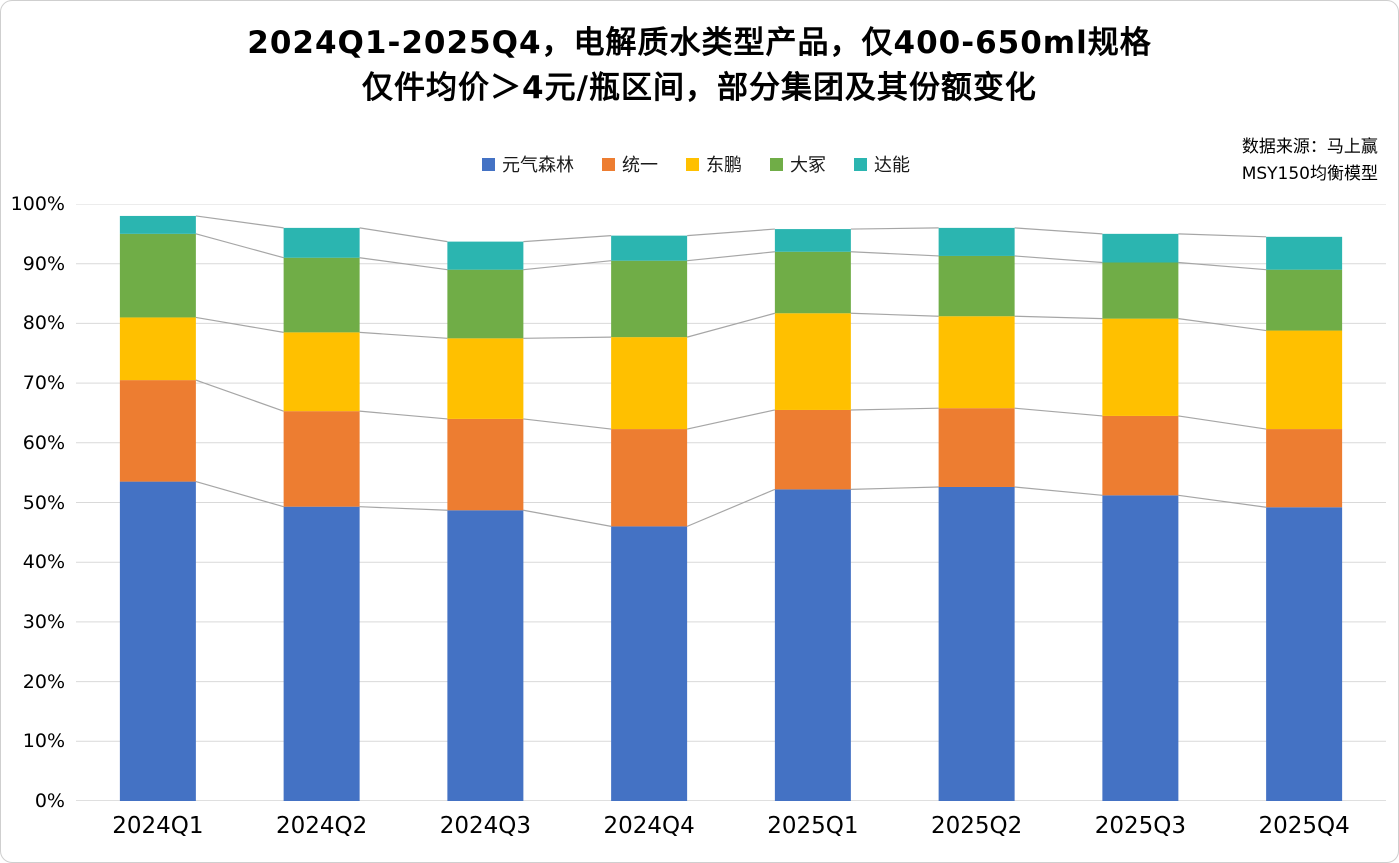  What do you see at coordinates (699, 43) in the screenshot?
I see `chart-title-line1: 2024Q1-2025Q4，电解质水类型产品，仅400-650ml规格` at bounding box center [699, 43].